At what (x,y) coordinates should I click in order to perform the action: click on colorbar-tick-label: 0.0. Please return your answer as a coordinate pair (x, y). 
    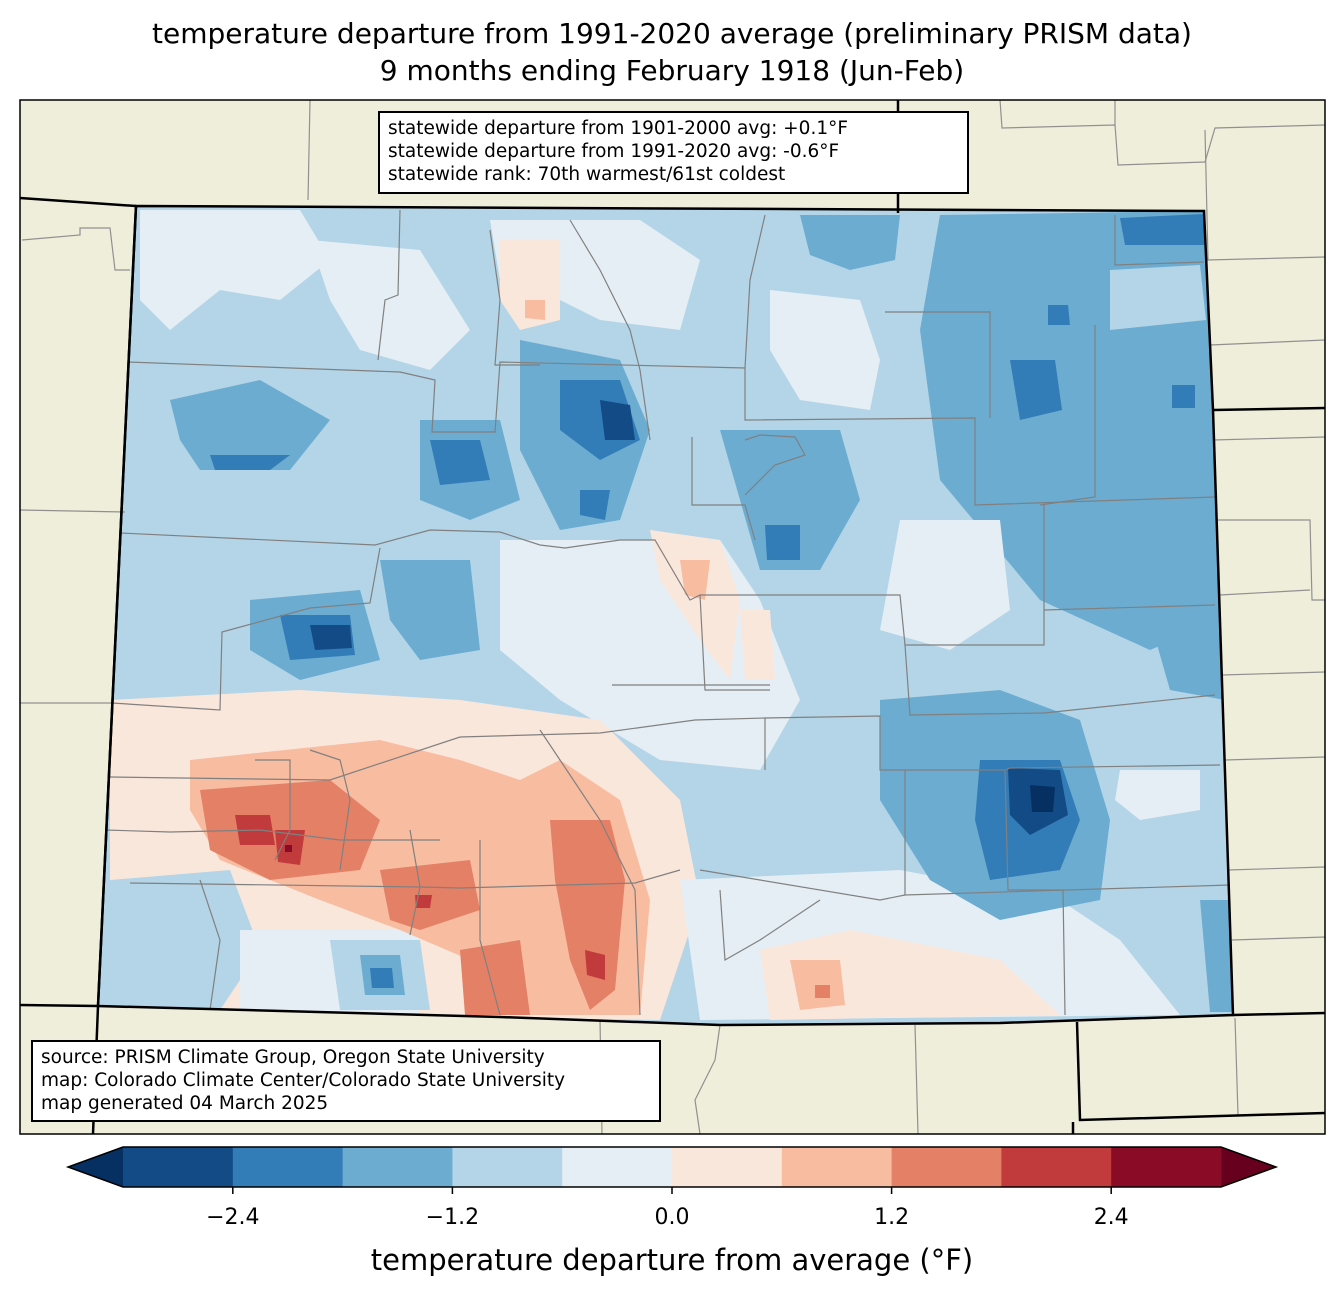
    Looking at the image, I should click on (672, 1217).